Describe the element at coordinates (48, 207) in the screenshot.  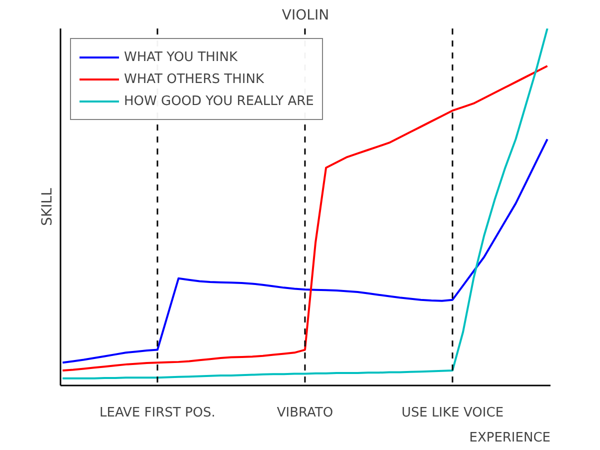
I see `y-axis-title: SKILL` at that location.